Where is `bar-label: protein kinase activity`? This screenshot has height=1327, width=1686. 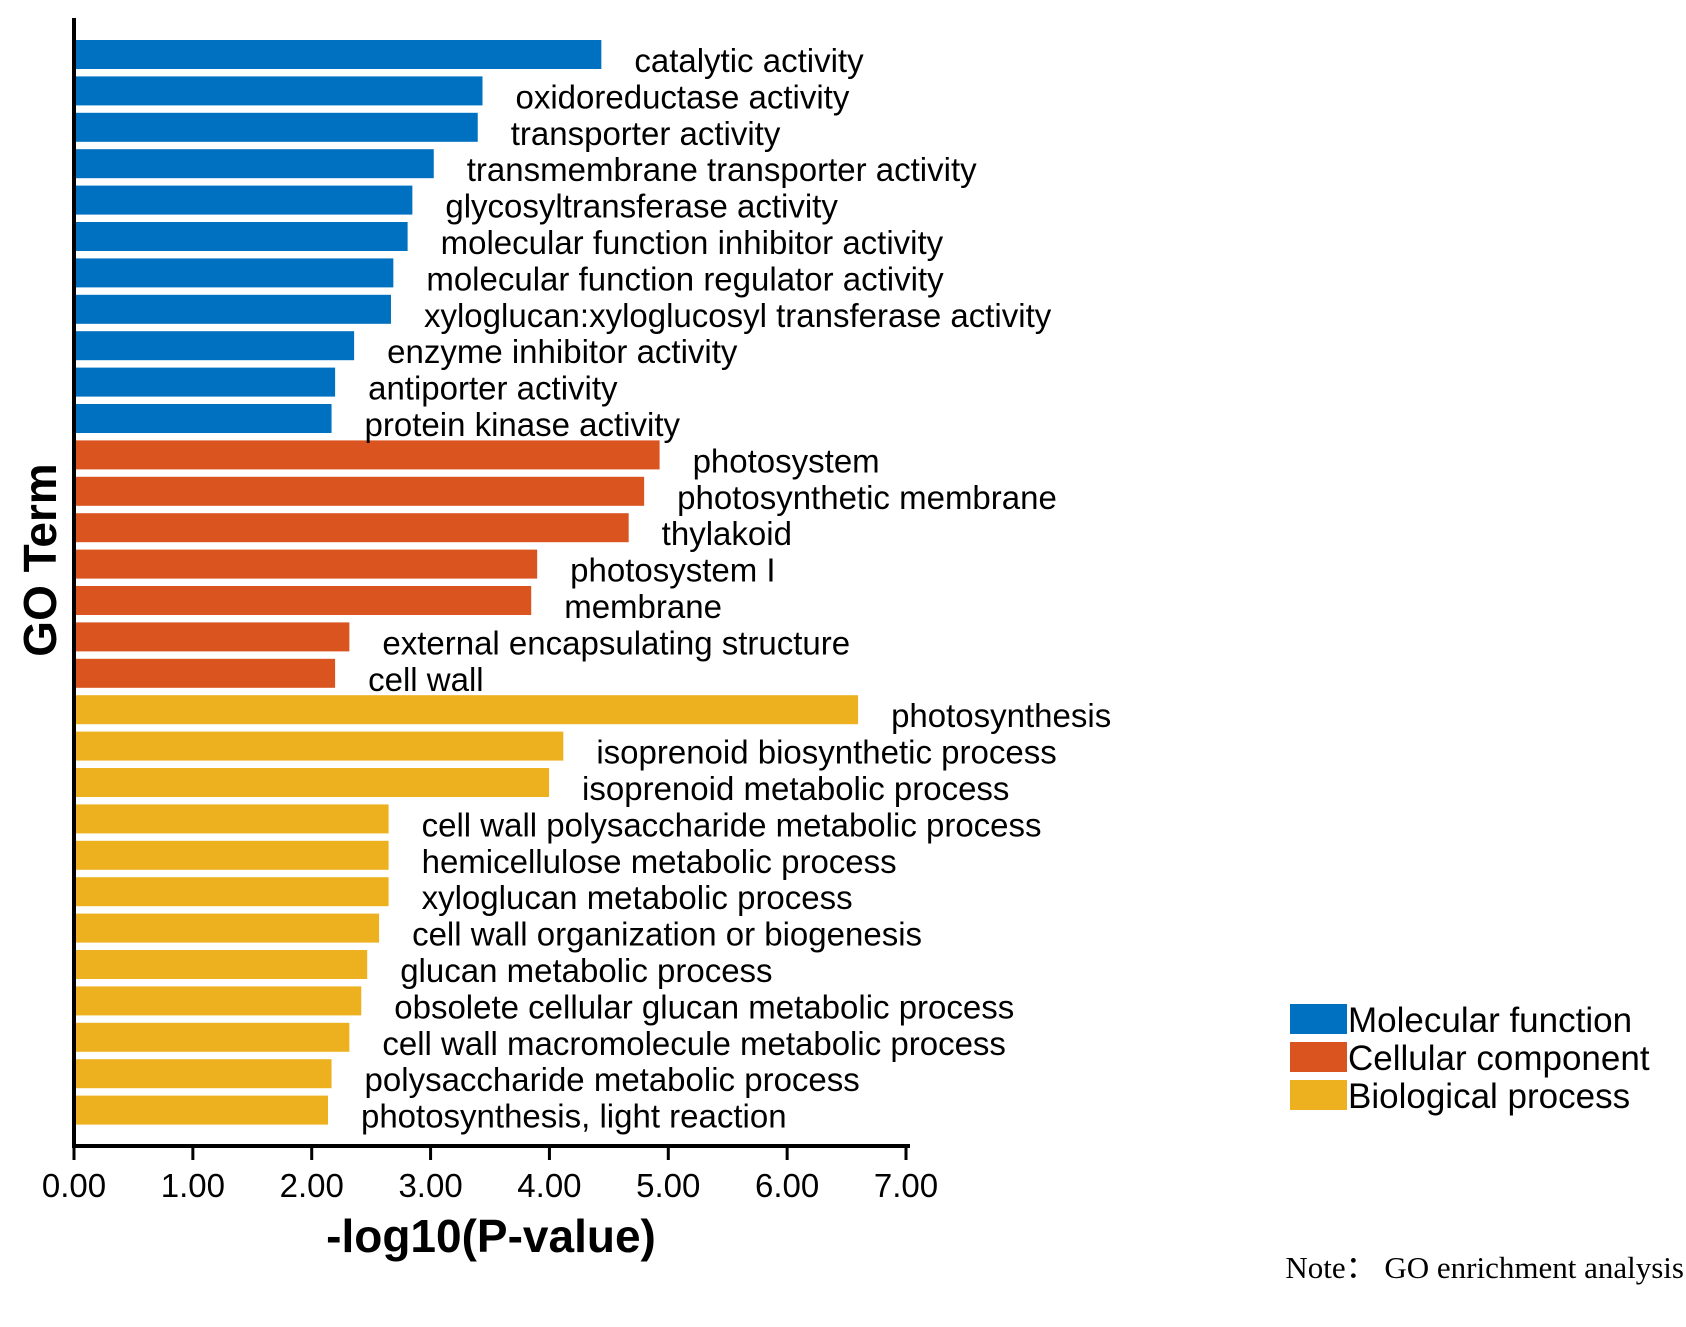
bar-label: protein kinase activity is located at coordinates (523, 424).